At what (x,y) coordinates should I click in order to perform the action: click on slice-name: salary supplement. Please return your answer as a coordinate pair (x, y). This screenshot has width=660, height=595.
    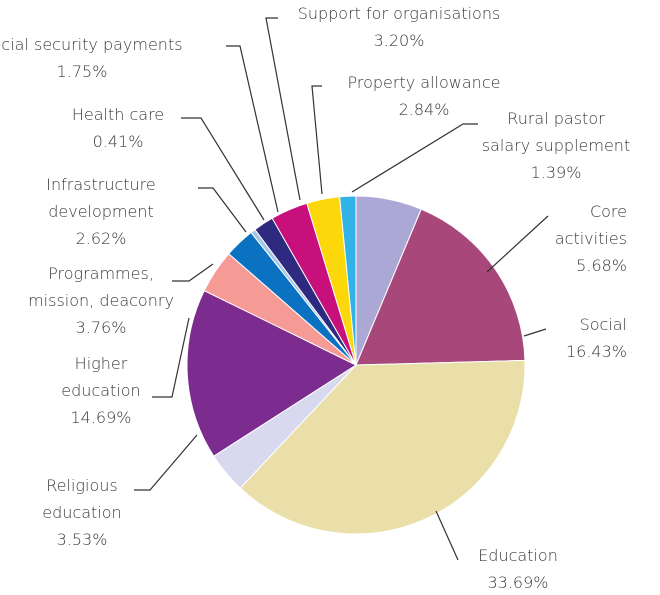
    Looking at the image, I should click on (556, 145).